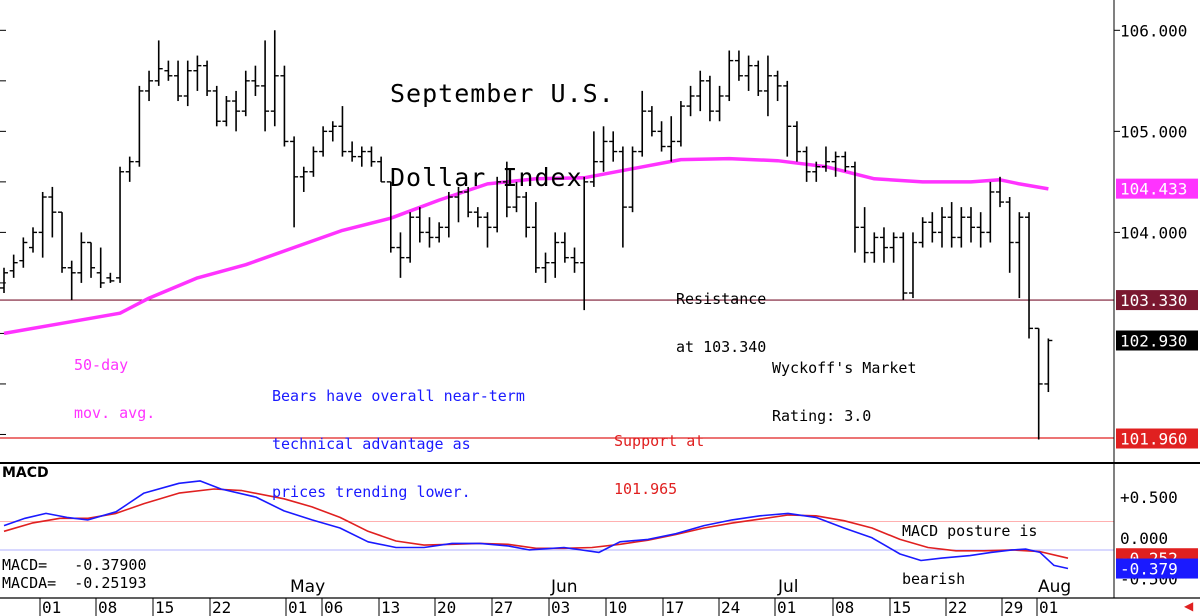 This screenshot has height=616, width=1200. What do you see at coordinates (1153, 232) in the screenshot?
I see `price-tick-label: 104.000` at bounding box center [1153, 232].